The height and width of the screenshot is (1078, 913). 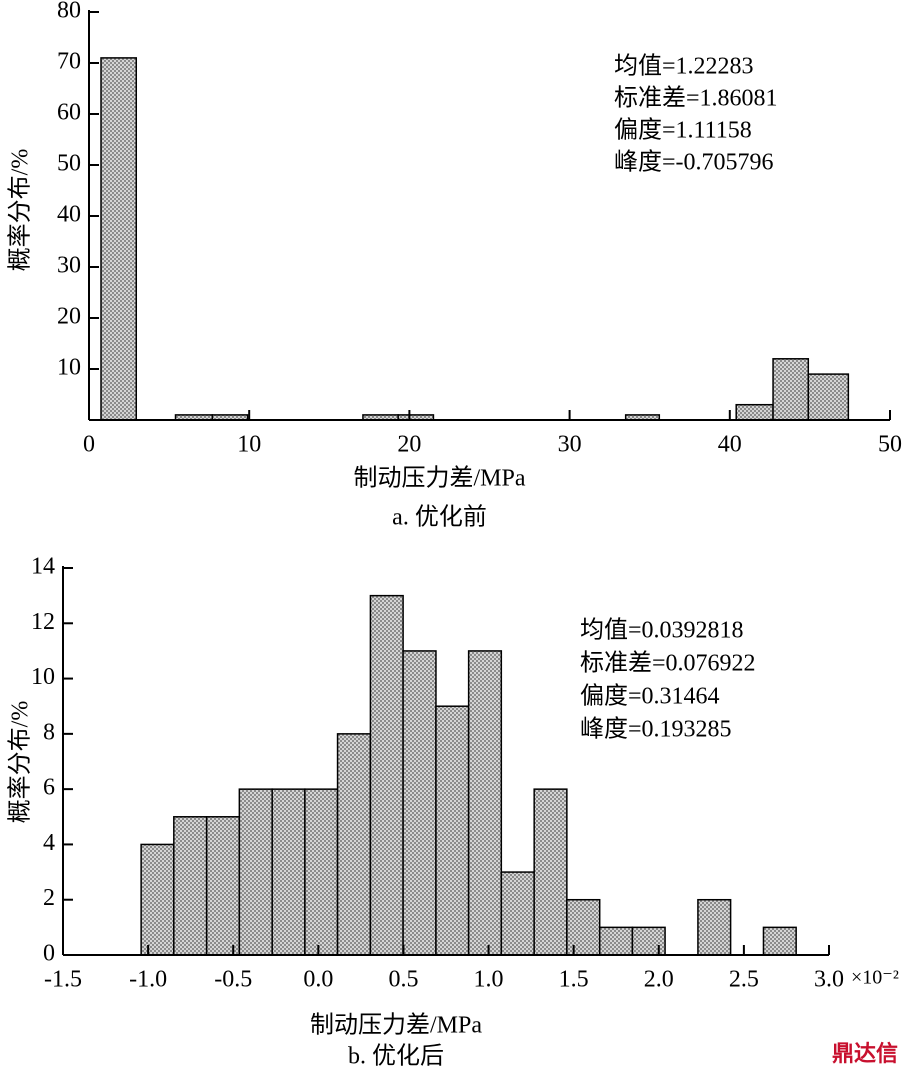 I want to click on x-tick-label: 2.5, so click(x=744, y=980).